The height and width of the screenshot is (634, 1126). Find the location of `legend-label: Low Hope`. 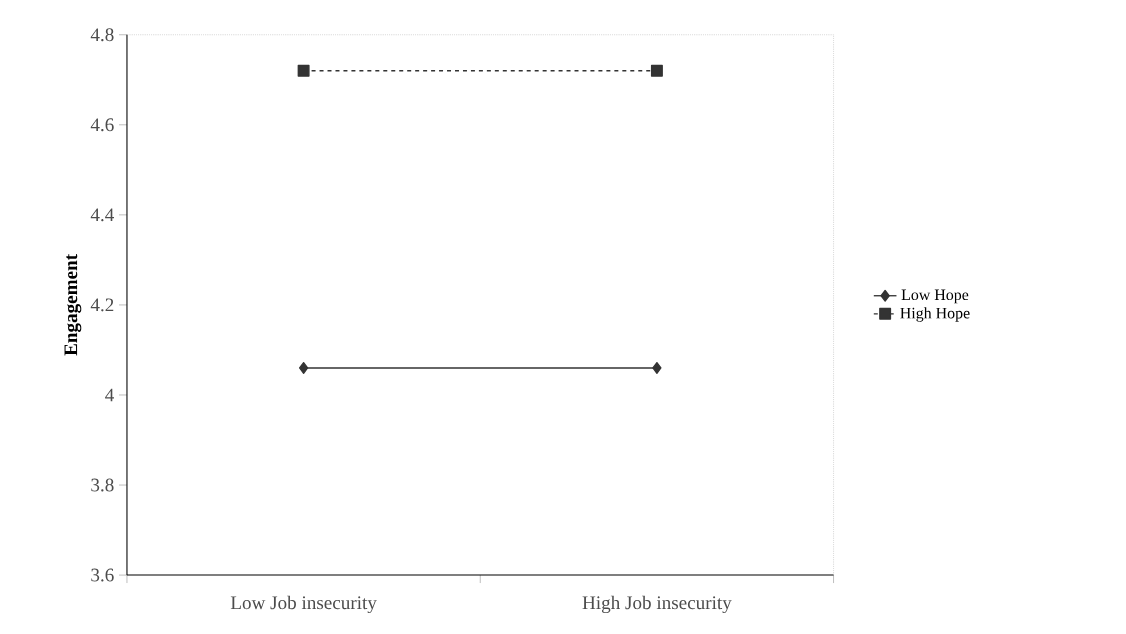

legend-label: Low Hope is located at coordinates (935, 296).